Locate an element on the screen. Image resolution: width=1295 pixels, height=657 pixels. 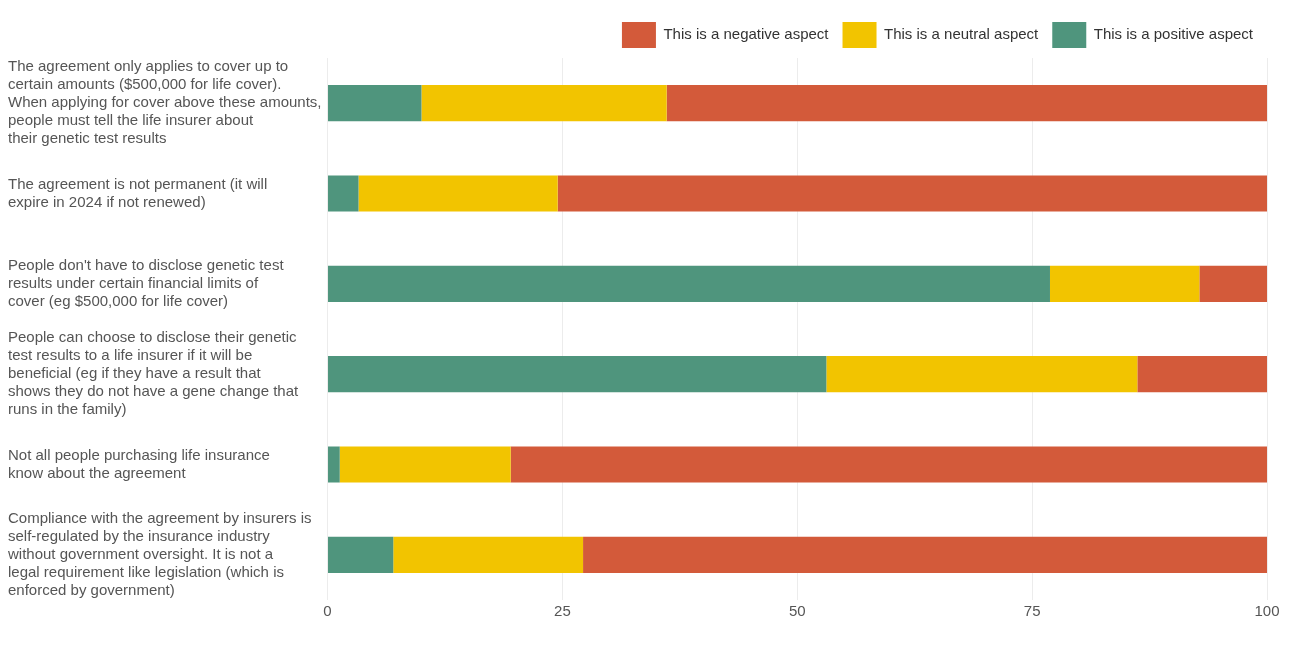
x-tick-label: 25 is located at coordinates (562, 611).